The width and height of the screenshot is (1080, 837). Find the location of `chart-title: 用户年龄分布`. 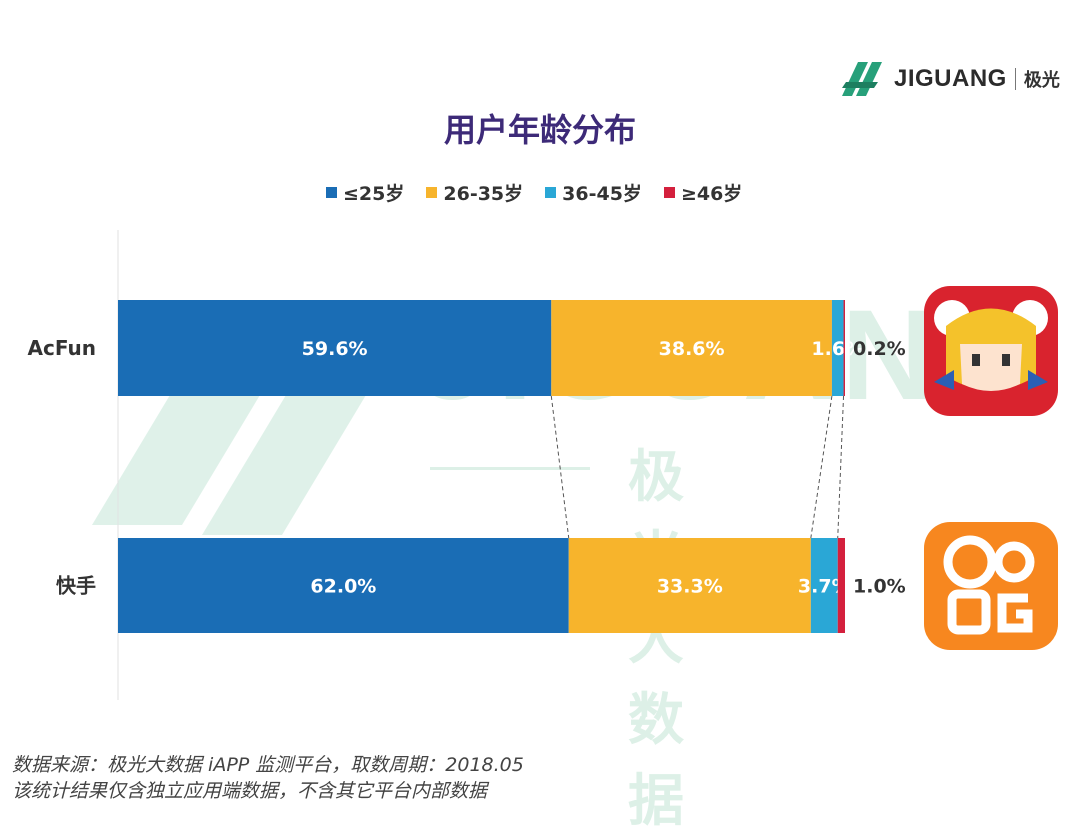

chart-title: 用户年龄分布 is located at coordinates (539, 130).